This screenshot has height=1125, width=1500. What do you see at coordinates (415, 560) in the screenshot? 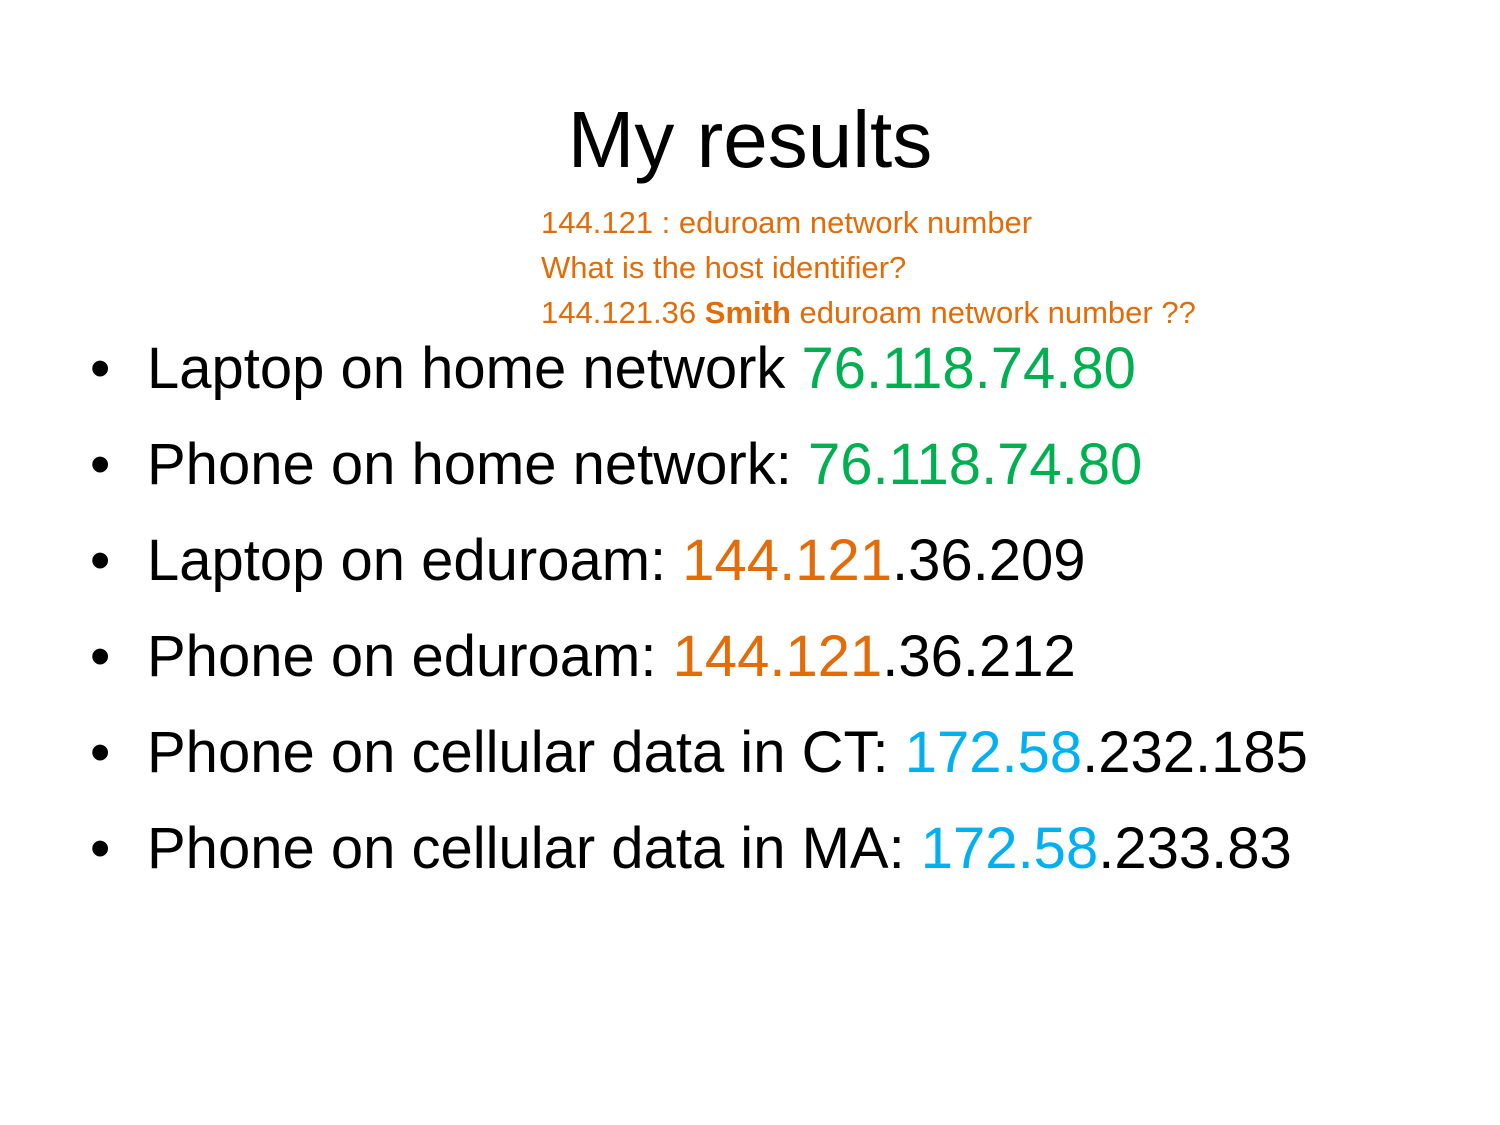
I see `bullet-label: Laptop on eduroam:` at bounding box center [415, 560].